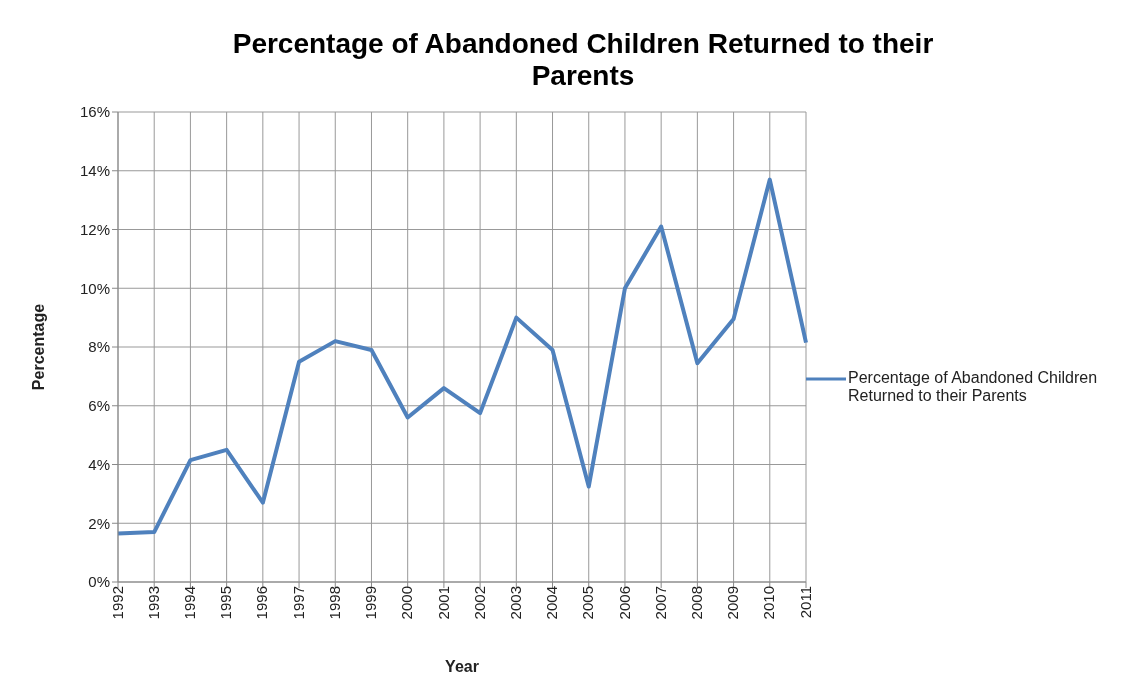 Image resolution: width=1144 pixels, height=673 pixels. Describe the element at coordinates (99, 406) in the screenshot. I see `y-tick-label: 6%` at that location.